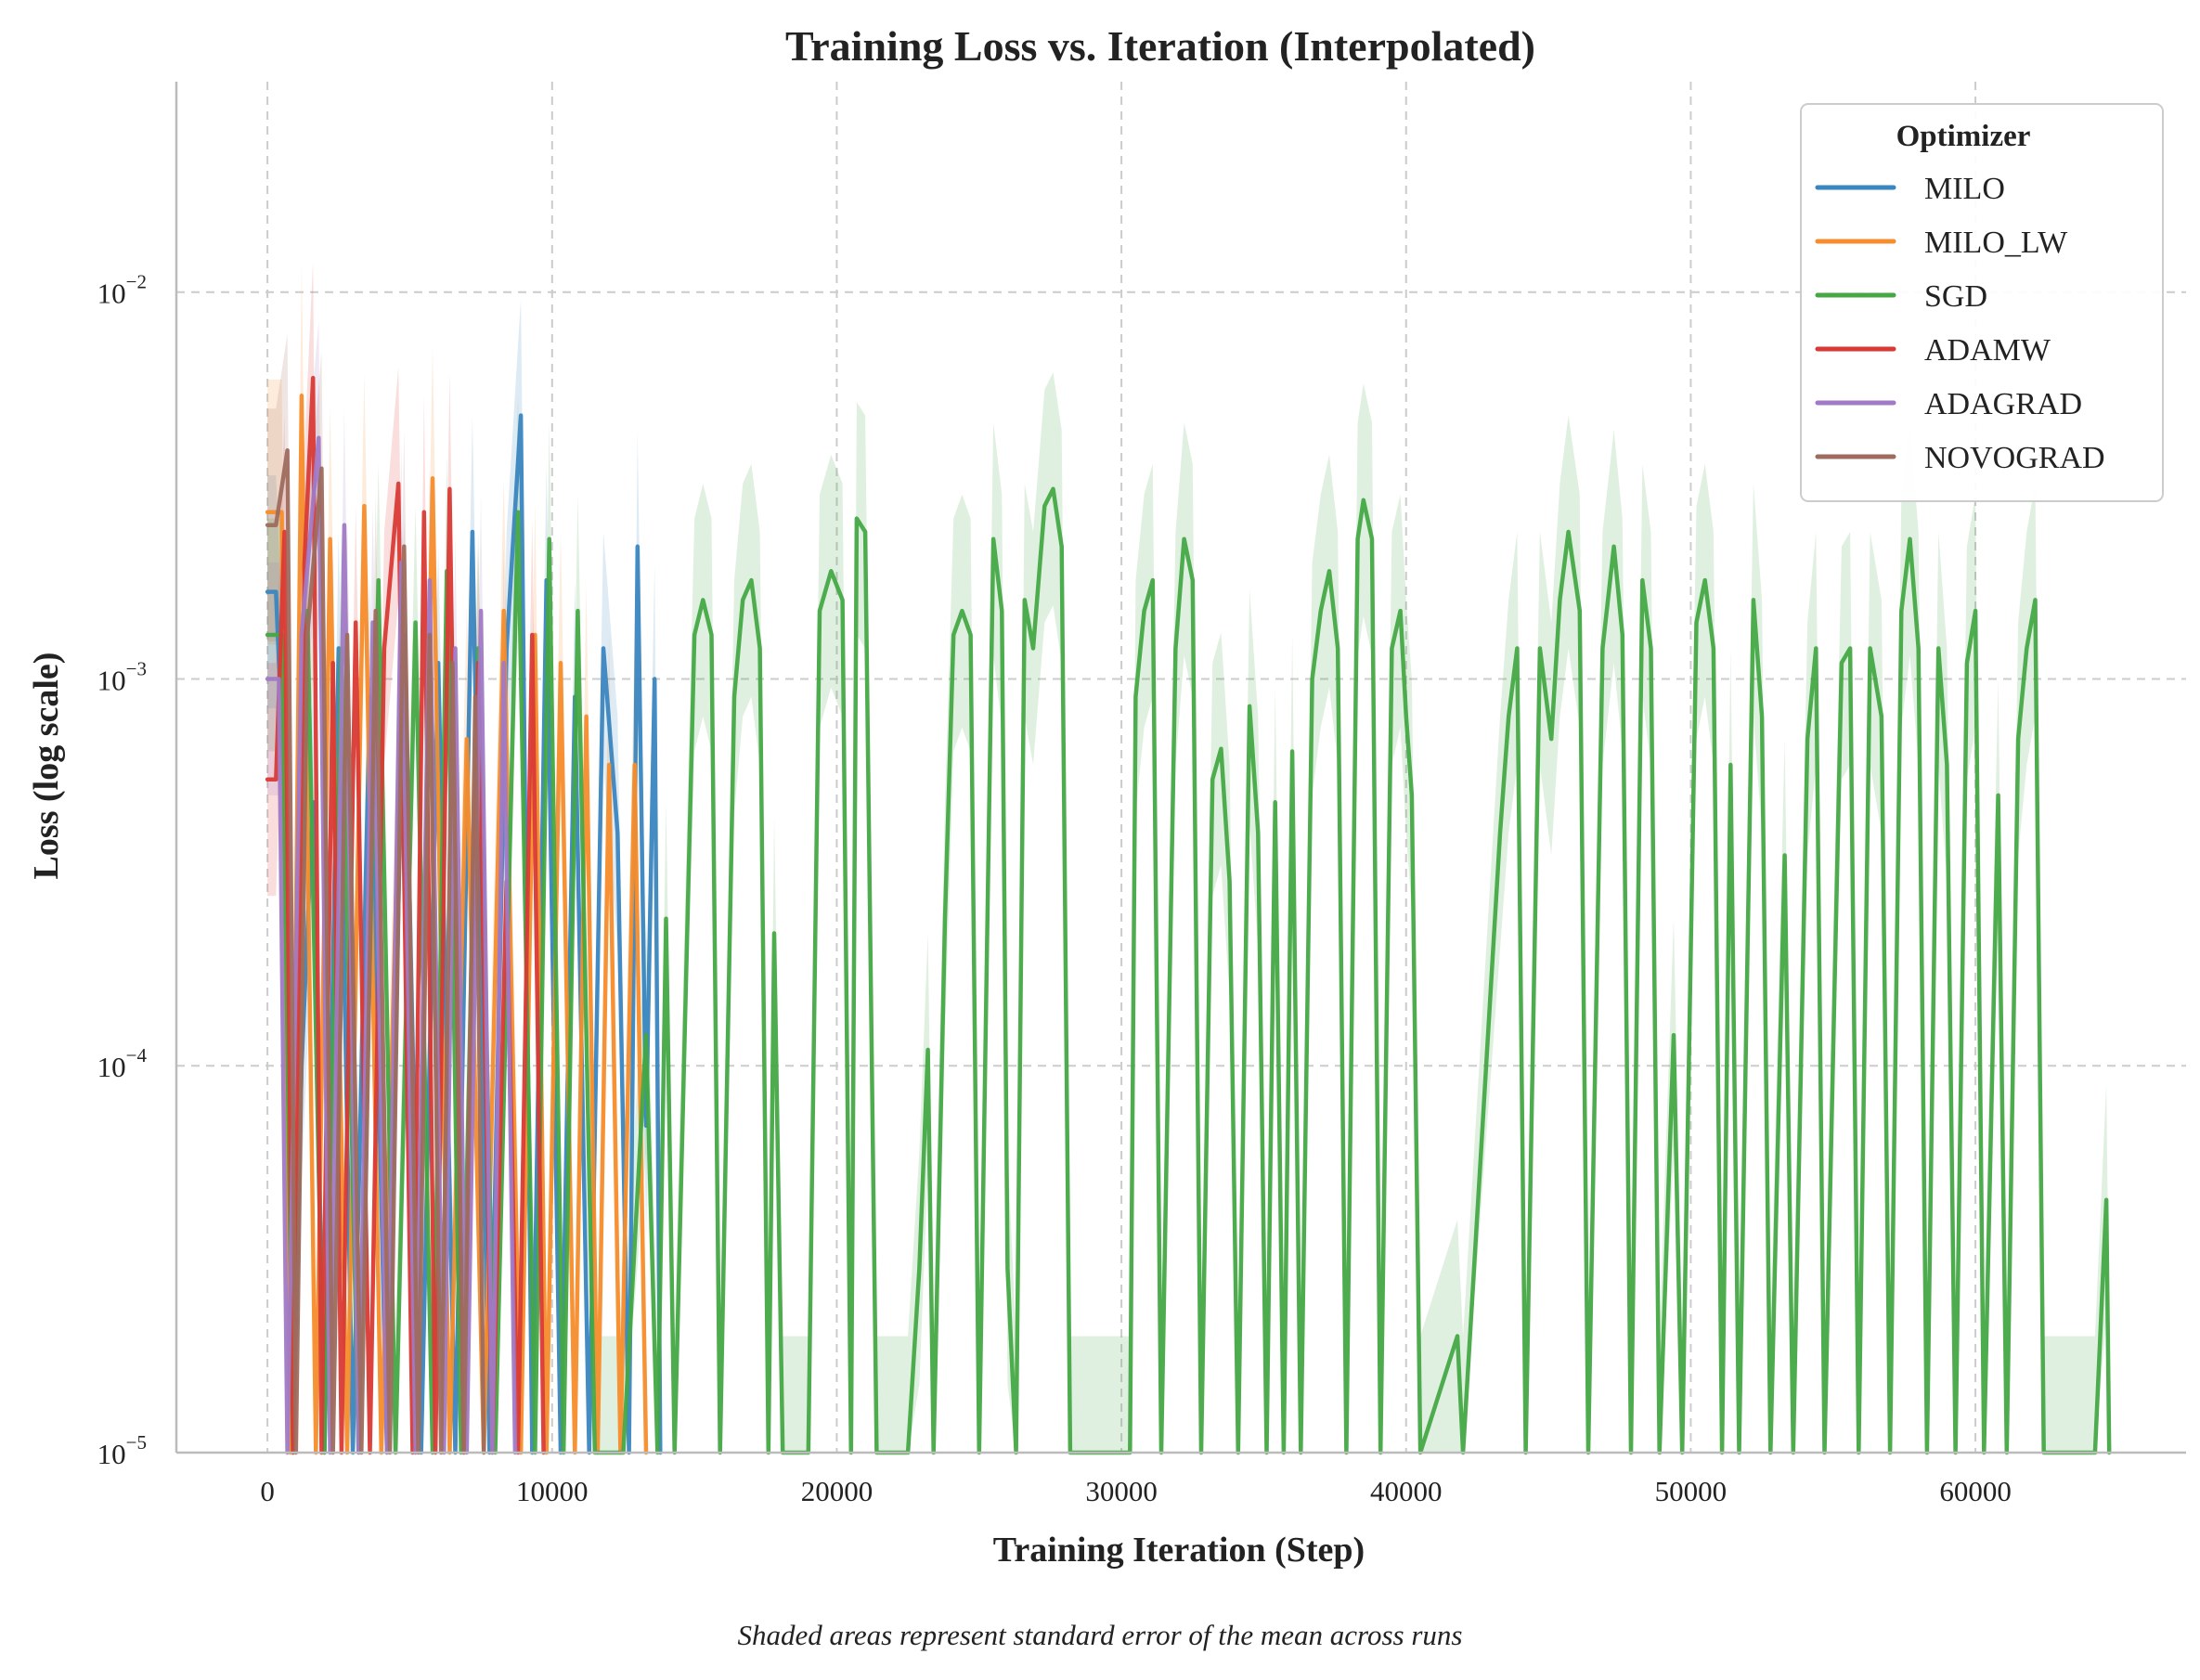 Image resolution: width=2200 pixels, height=1680 pixels. What do you see at coordinates (122, 870) in the screenshot?
I see `y-axis-ticks: 10⁻² 10⁻³ 10⁻⁴ 10⁻⁵` at bounding box center [122, 870].